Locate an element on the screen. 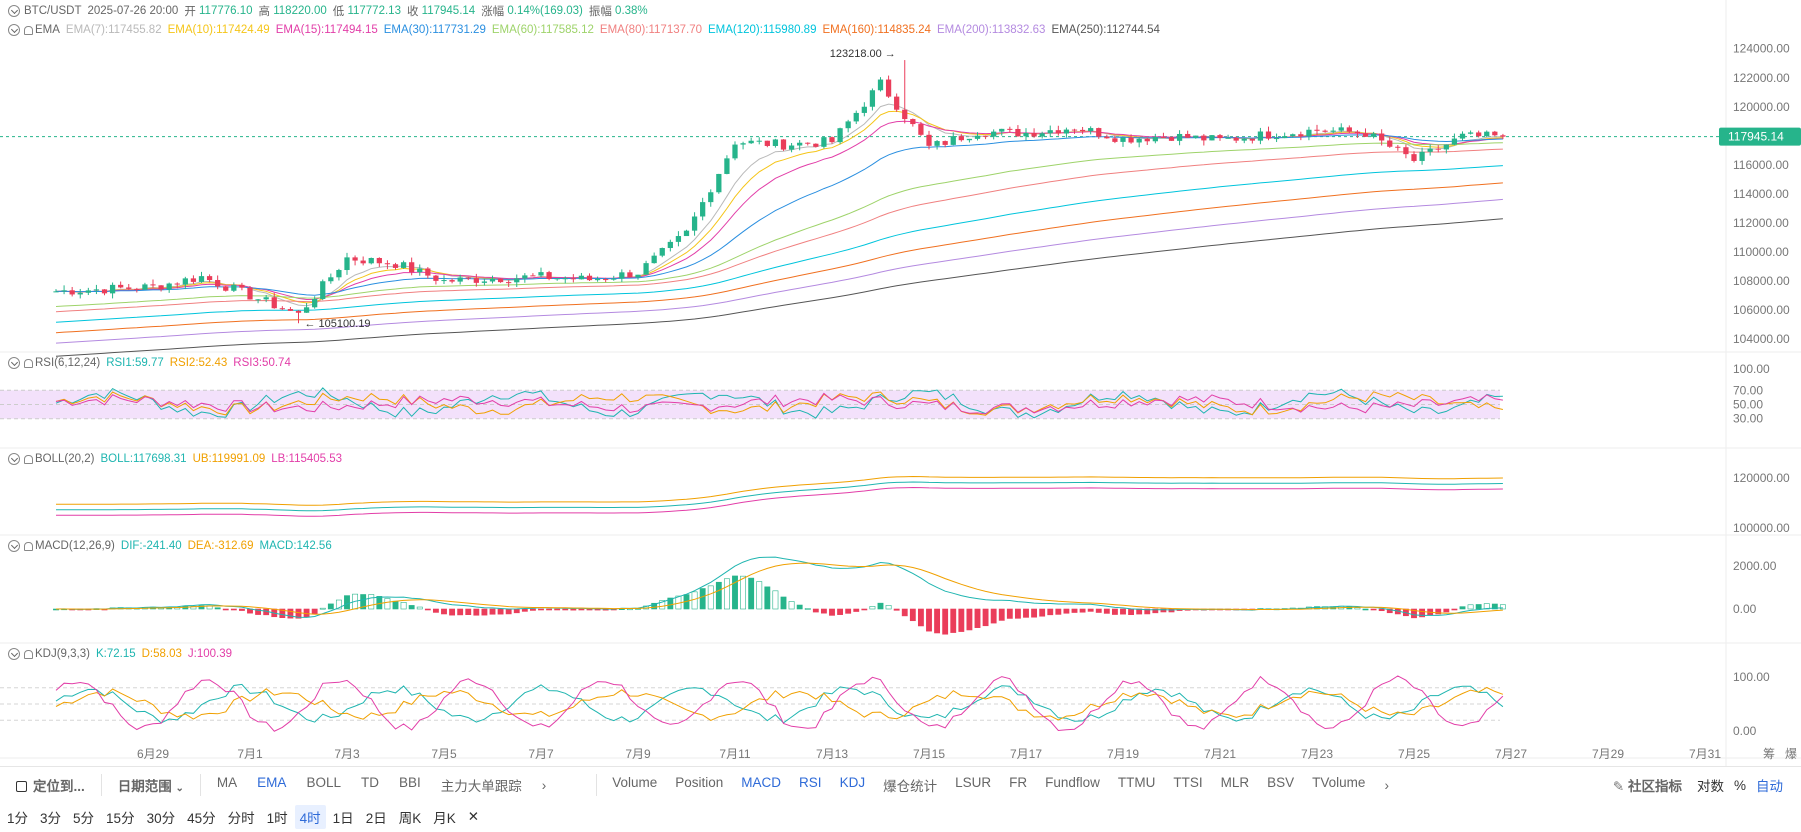 This screenshot has height=832, width=1801. period-月K: 月K is located at coordinates (444, 818).